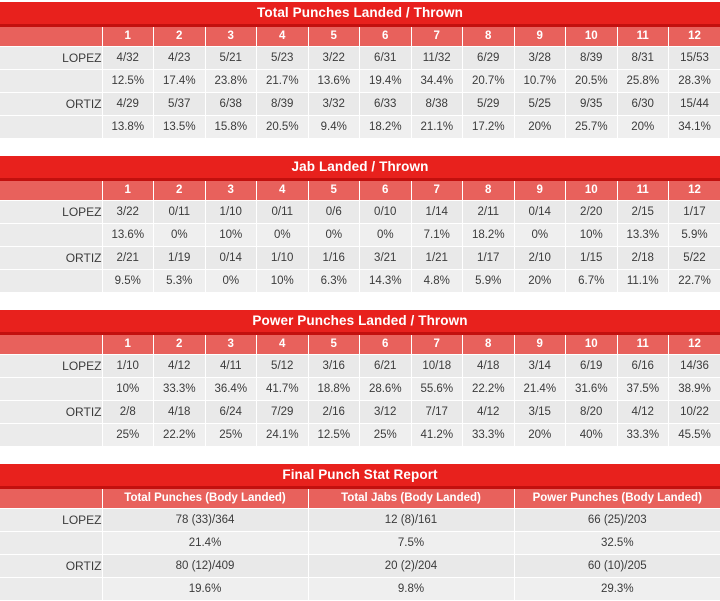  Describe the element at coordinates (488, 58) in the screenshot. I see `stat-cell: 6/29` at that location.